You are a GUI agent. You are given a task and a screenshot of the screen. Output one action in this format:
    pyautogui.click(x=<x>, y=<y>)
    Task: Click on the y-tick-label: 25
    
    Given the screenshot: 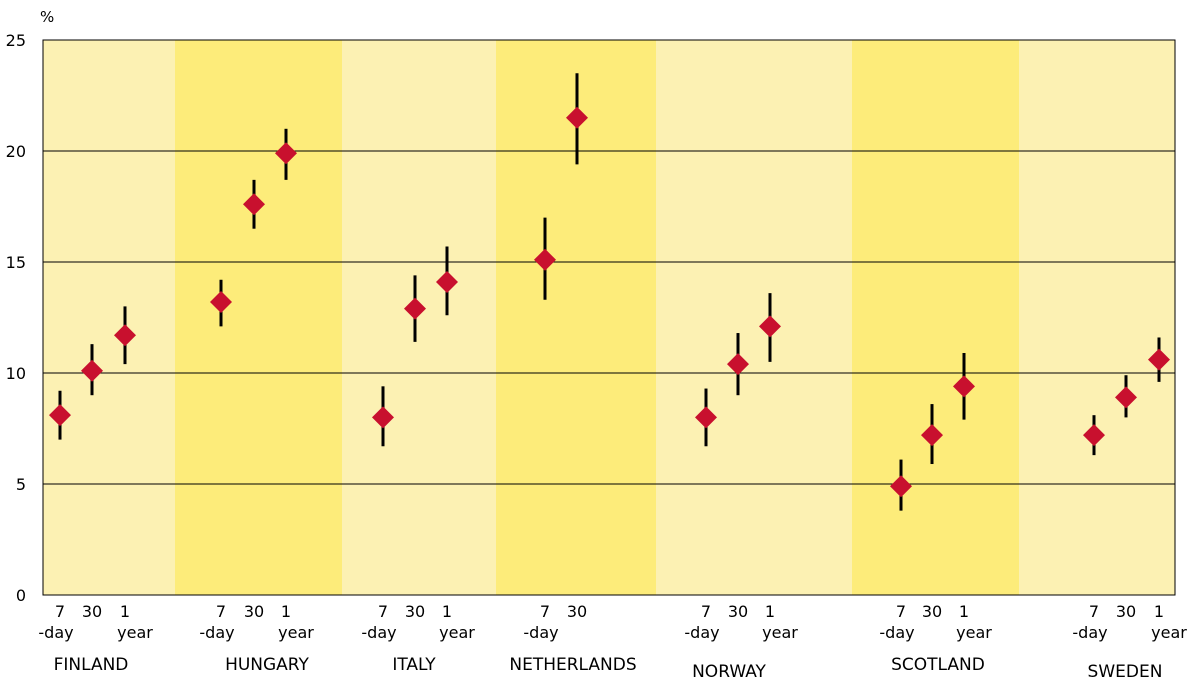 What is the action you would take?
    pyautogui.click(x=16, y=40)
    